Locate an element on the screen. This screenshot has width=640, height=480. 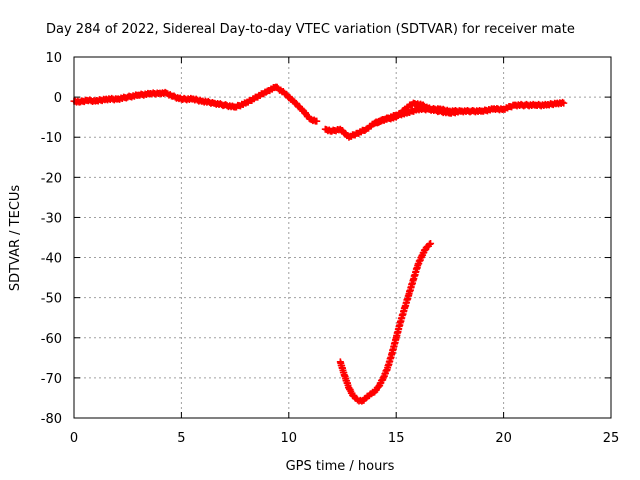
y-tick-label: -80 is located at coordinates (51, 419).